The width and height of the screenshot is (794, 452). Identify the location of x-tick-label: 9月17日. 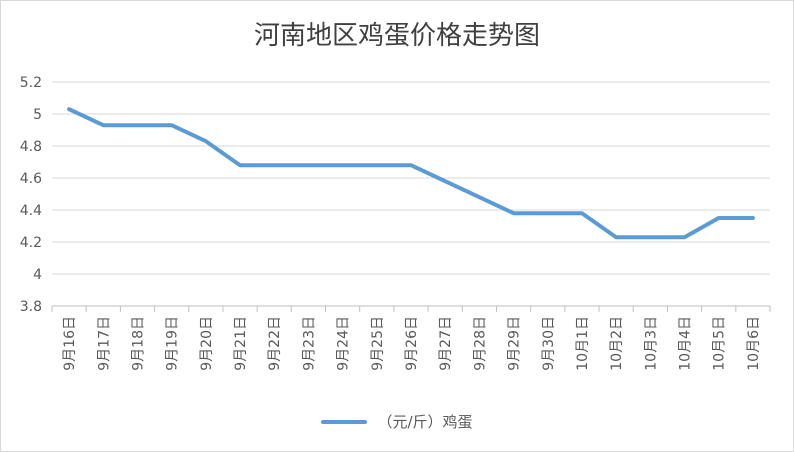
(104, 343).